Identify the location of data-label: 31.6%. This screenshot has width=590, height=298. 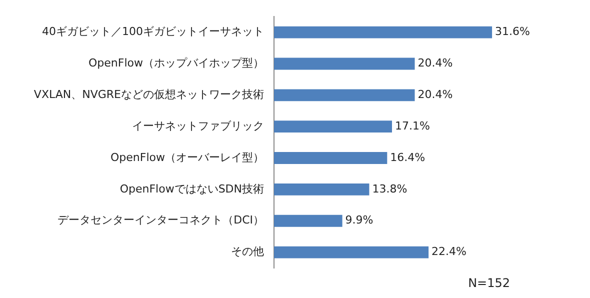
(512, 31).